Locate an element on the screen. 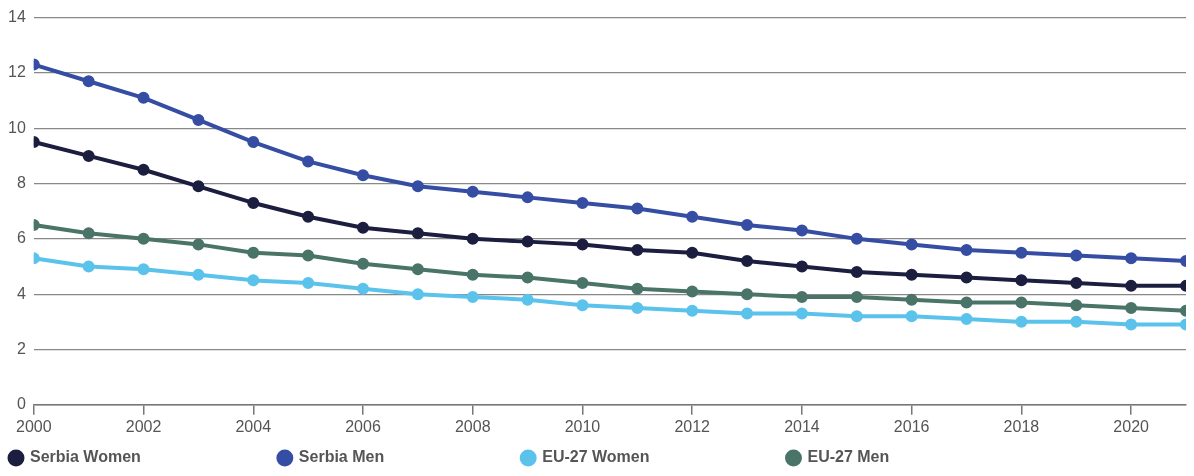 The height and width of the screenshot is (476, 1194). x-tick-label: 2014 is located at coordinates (802, 426).